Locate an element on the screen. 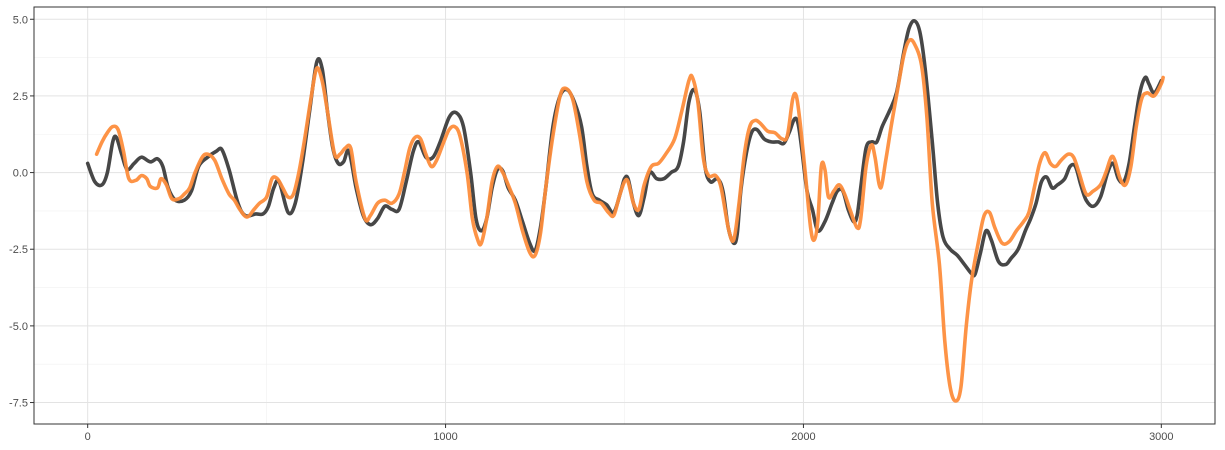 This screenshot has height=450, width=1225. y-tick-label: -7.5 is located at coordinates (18, 404).